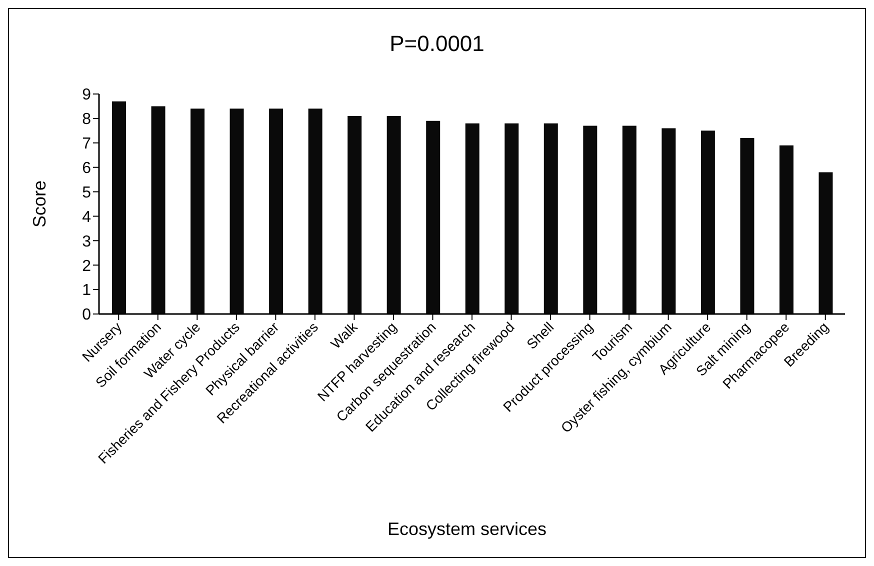  What do you see at coordinates (87, 241) in the screenshot?
I see `y-tick-label: 3` at bounding box center [87, 241].